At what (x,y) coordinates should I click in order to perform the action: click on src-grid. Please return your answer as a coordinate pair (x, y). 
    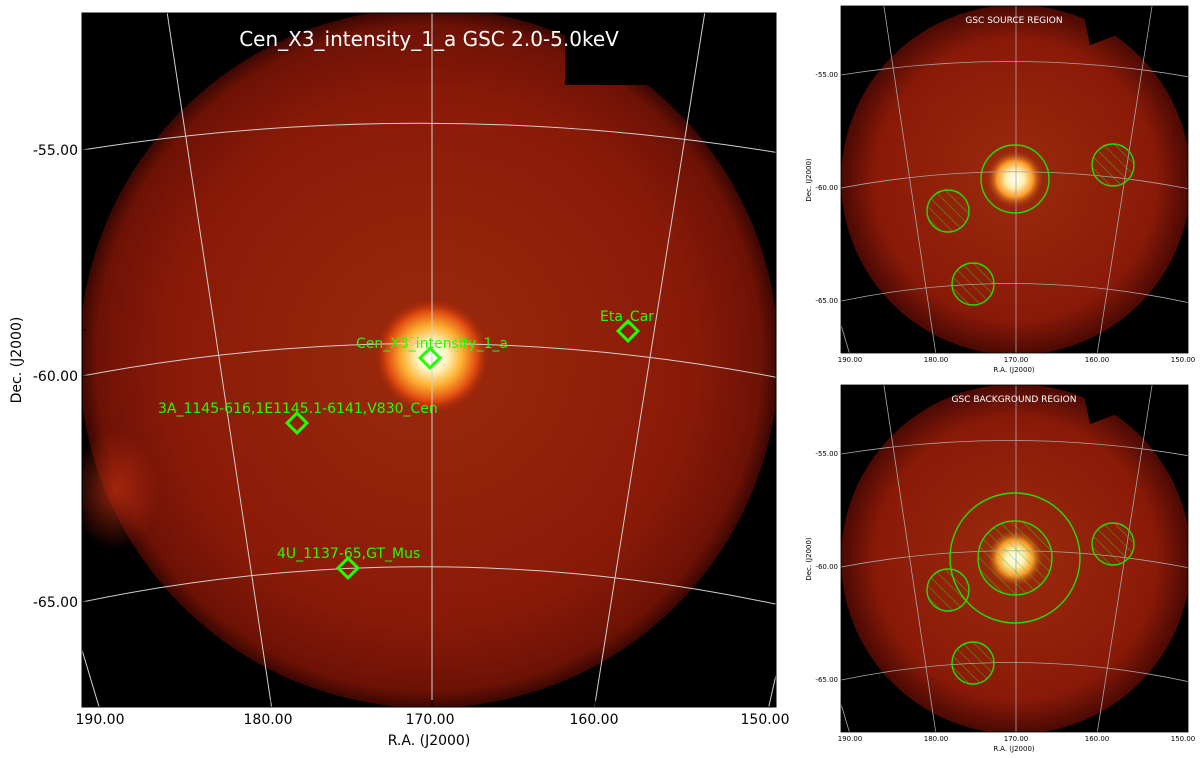
    Looking at the image, I should click on (1014, 179).